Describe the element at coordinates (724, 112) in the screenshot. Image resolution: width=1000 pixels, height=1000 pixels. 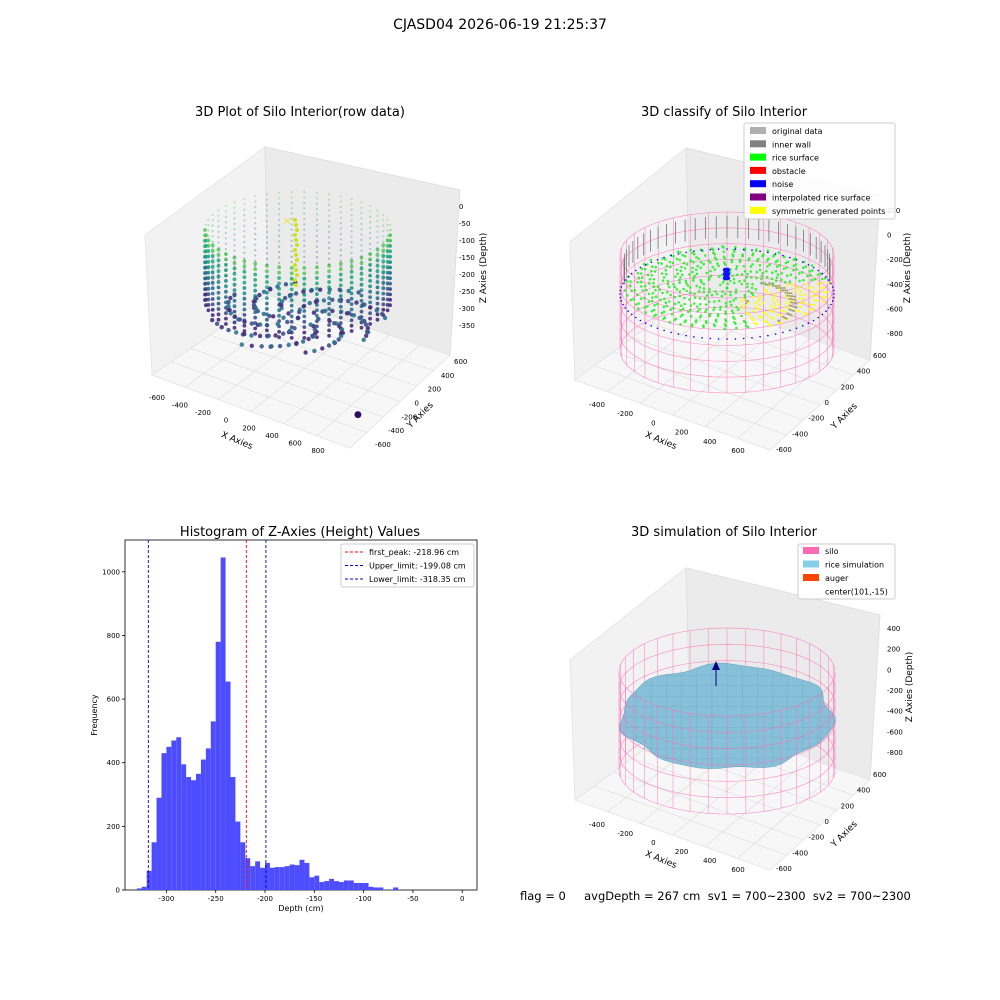
I see `classify-panel-title: 3D classify of Silo Interior` at that location.